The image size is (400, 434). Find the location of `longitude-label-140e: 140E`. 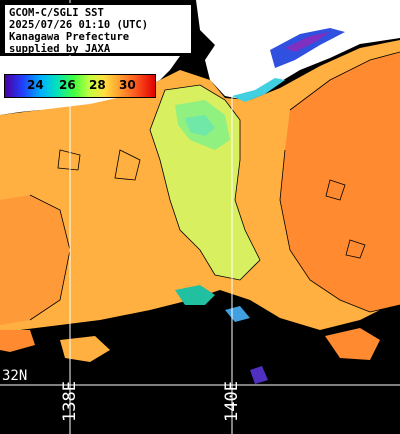

longitude-label-140e: 140E is located at coordinates (232, 401).